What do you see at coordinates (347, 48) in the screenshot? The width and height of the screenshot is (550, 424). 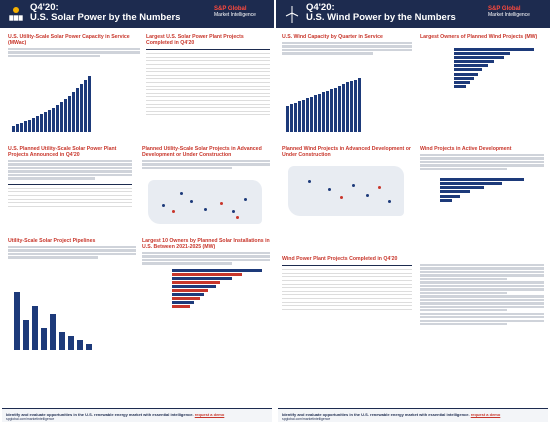 I see `wind-capacity-text` at bounding box center [347, 48].